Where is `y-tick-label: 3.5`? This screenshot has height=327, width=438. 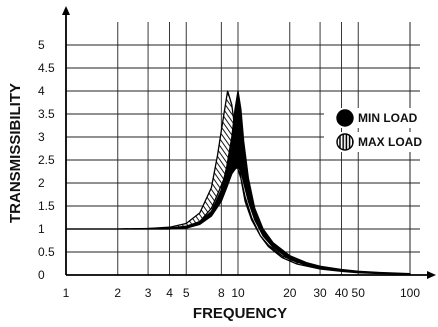
y-tick-label: 3.5 is located at coordinates (46, 114).